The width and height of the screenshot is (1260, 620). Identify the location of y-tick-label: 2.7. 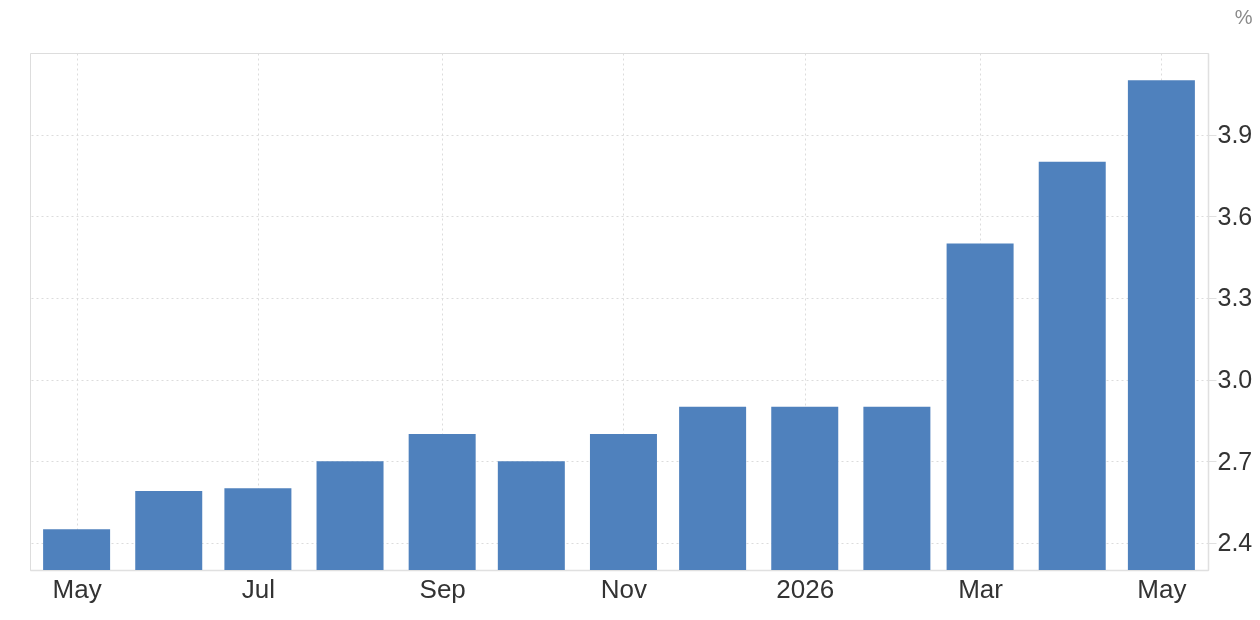
(1235, 460).